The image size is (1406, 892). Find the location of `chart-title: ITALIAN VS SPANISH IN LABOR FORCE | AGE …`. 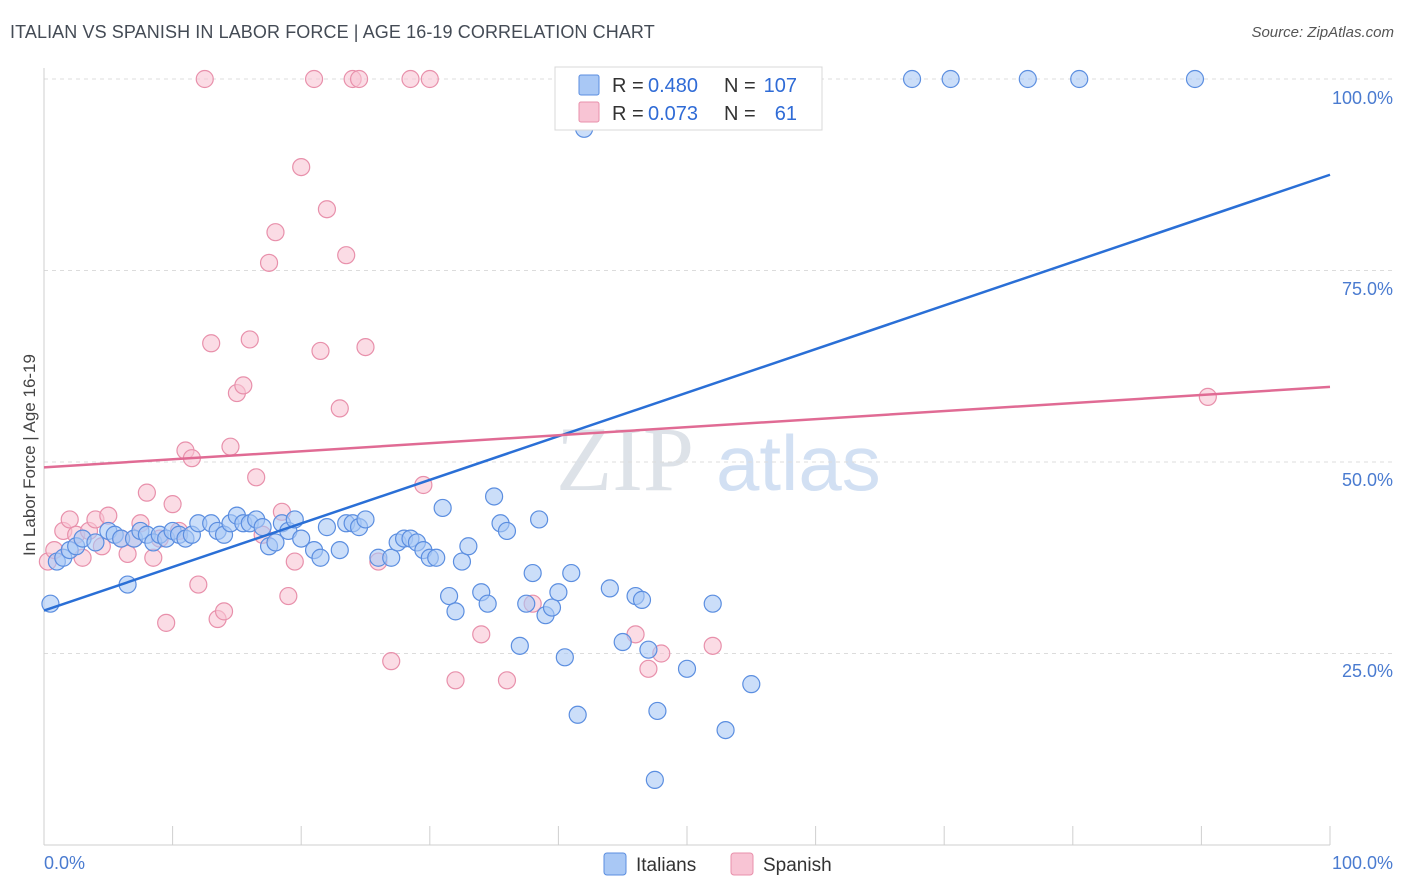

chart-title: ITALIAN VS SPANISH IN LABOR FORCE | AGE … is located at coordinates (332, 32).